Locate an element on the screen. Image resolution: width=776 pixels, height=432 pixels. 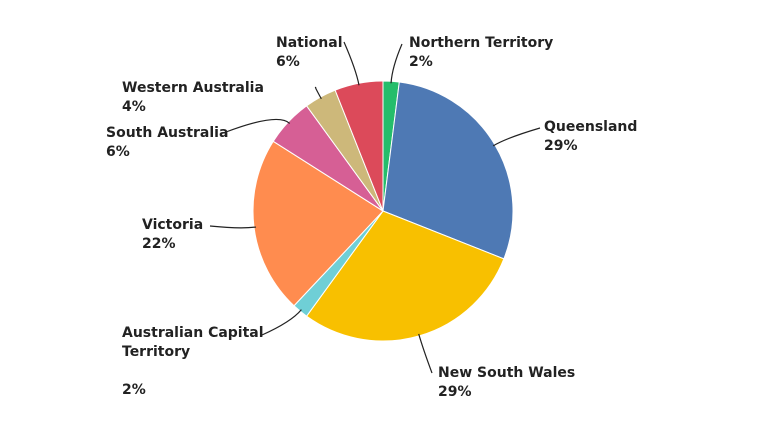
slice-label: Australian Capital Territory 2% is located at coordinates (197, 362).